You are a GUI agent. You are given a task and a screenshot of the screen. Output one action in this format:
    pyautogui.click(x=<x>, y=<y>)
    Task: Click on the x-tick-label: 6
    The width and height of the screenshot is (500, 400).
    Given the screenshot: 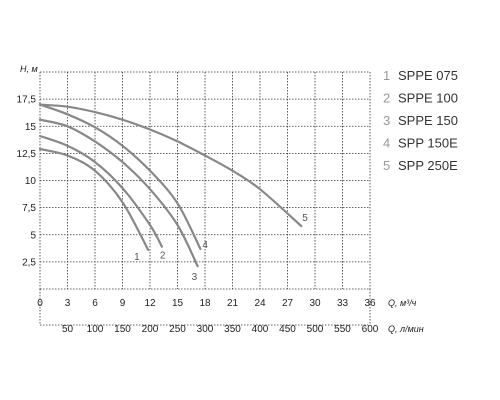 What is the action you would take?
    pyautogui.click(x=95, y=303)
    